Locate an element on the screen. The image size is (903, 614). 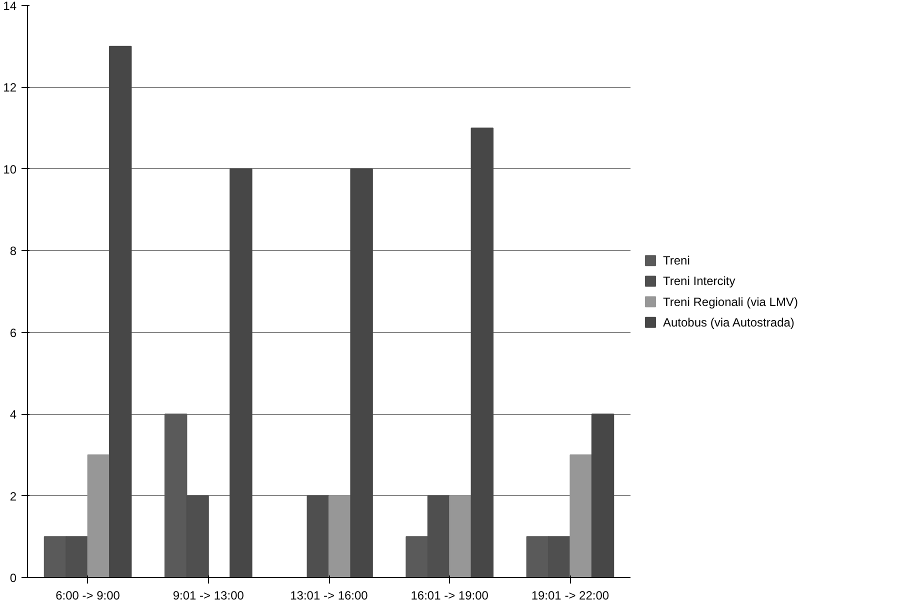
y-tick-label: 10 is located at coordinates (10, 169).